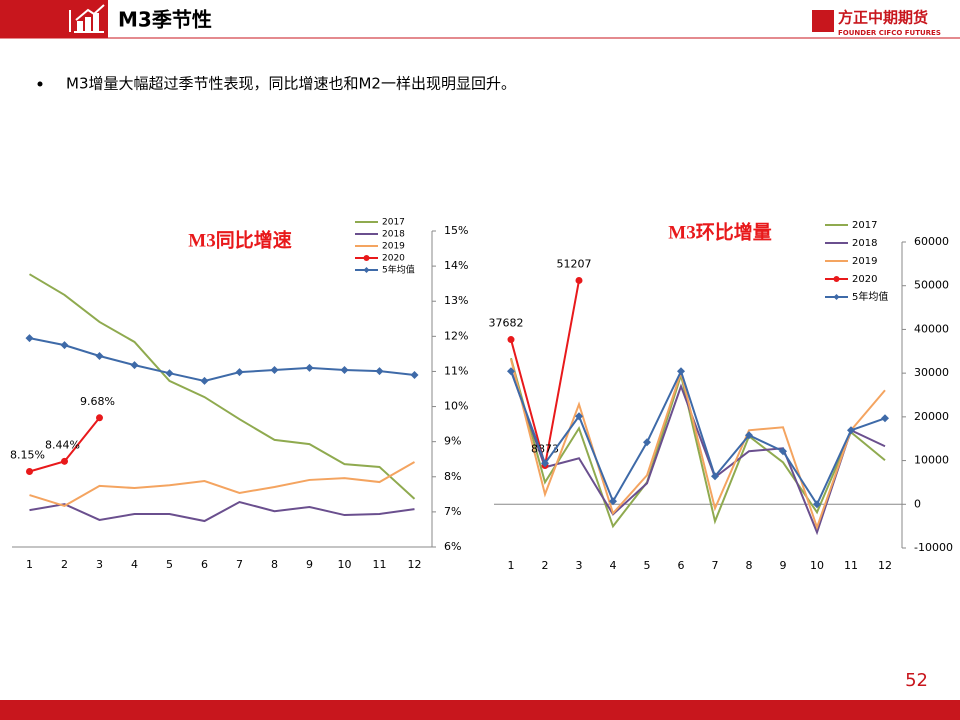  Describe the element at coordinates (817, 565) in the screenshot. I see `x-tick-label: 10` at that location.